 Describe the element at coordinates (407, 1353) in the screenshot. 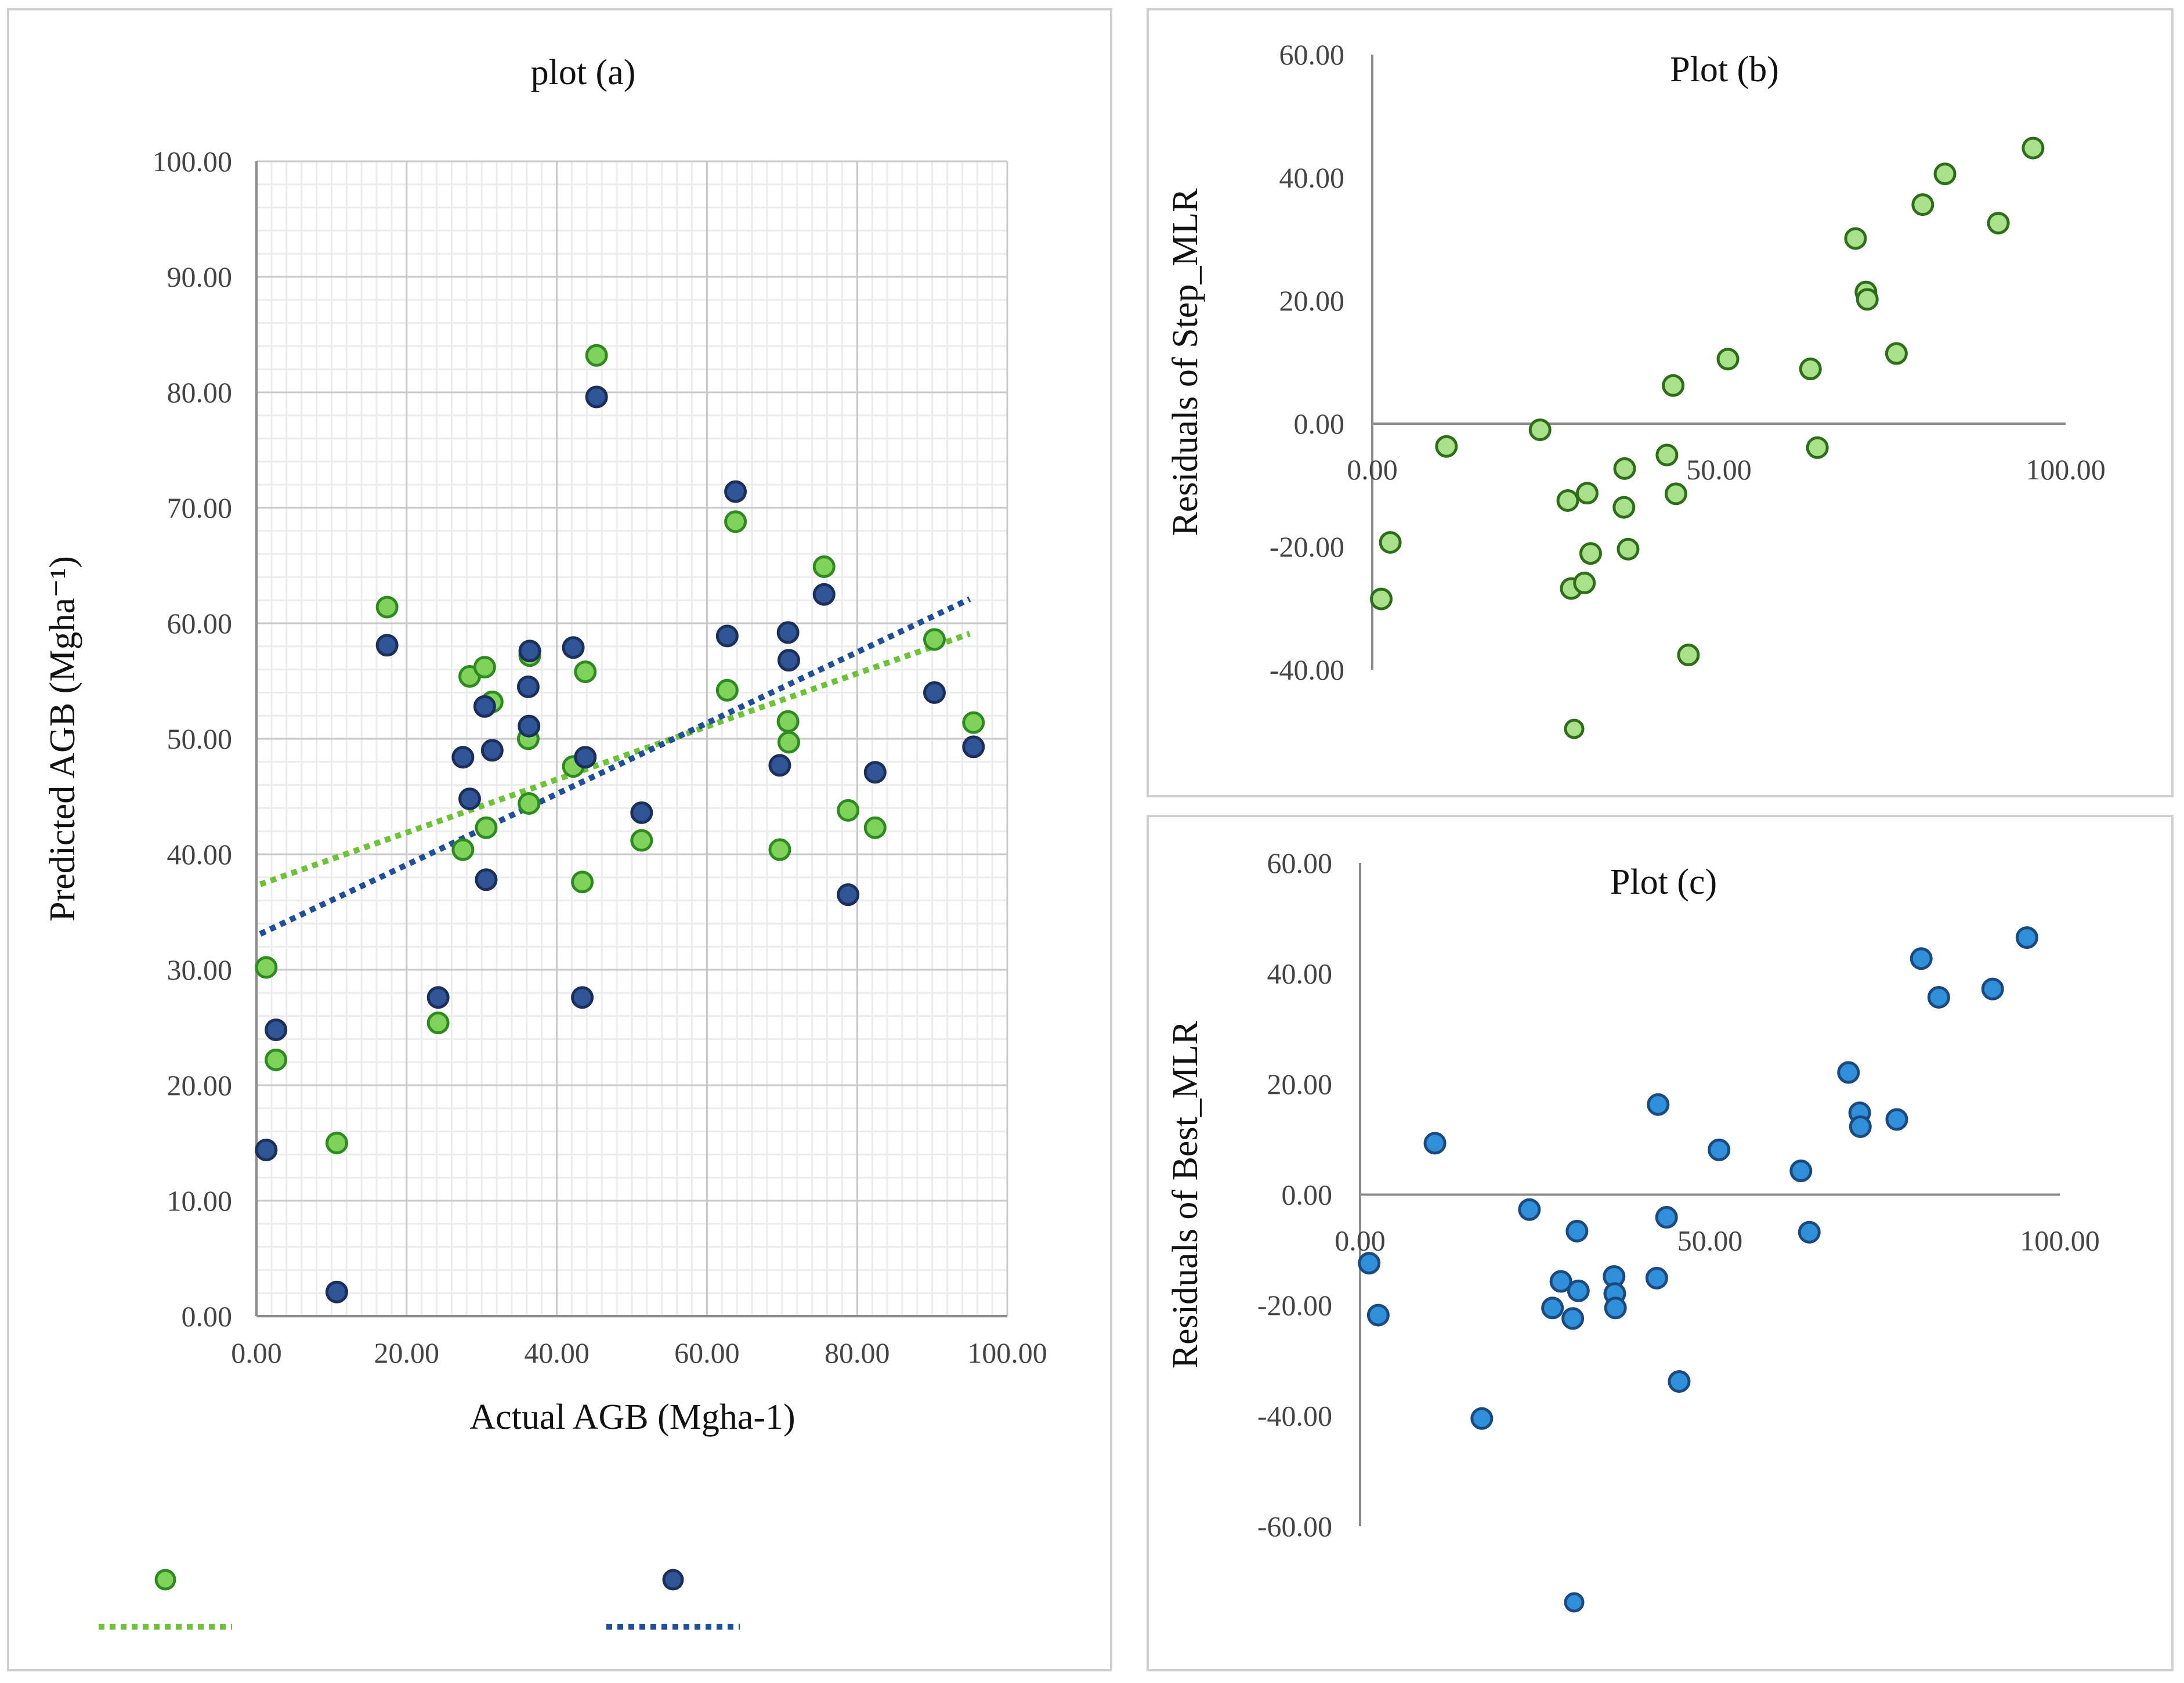

I see `x-tick-label: 20.00` at that location.